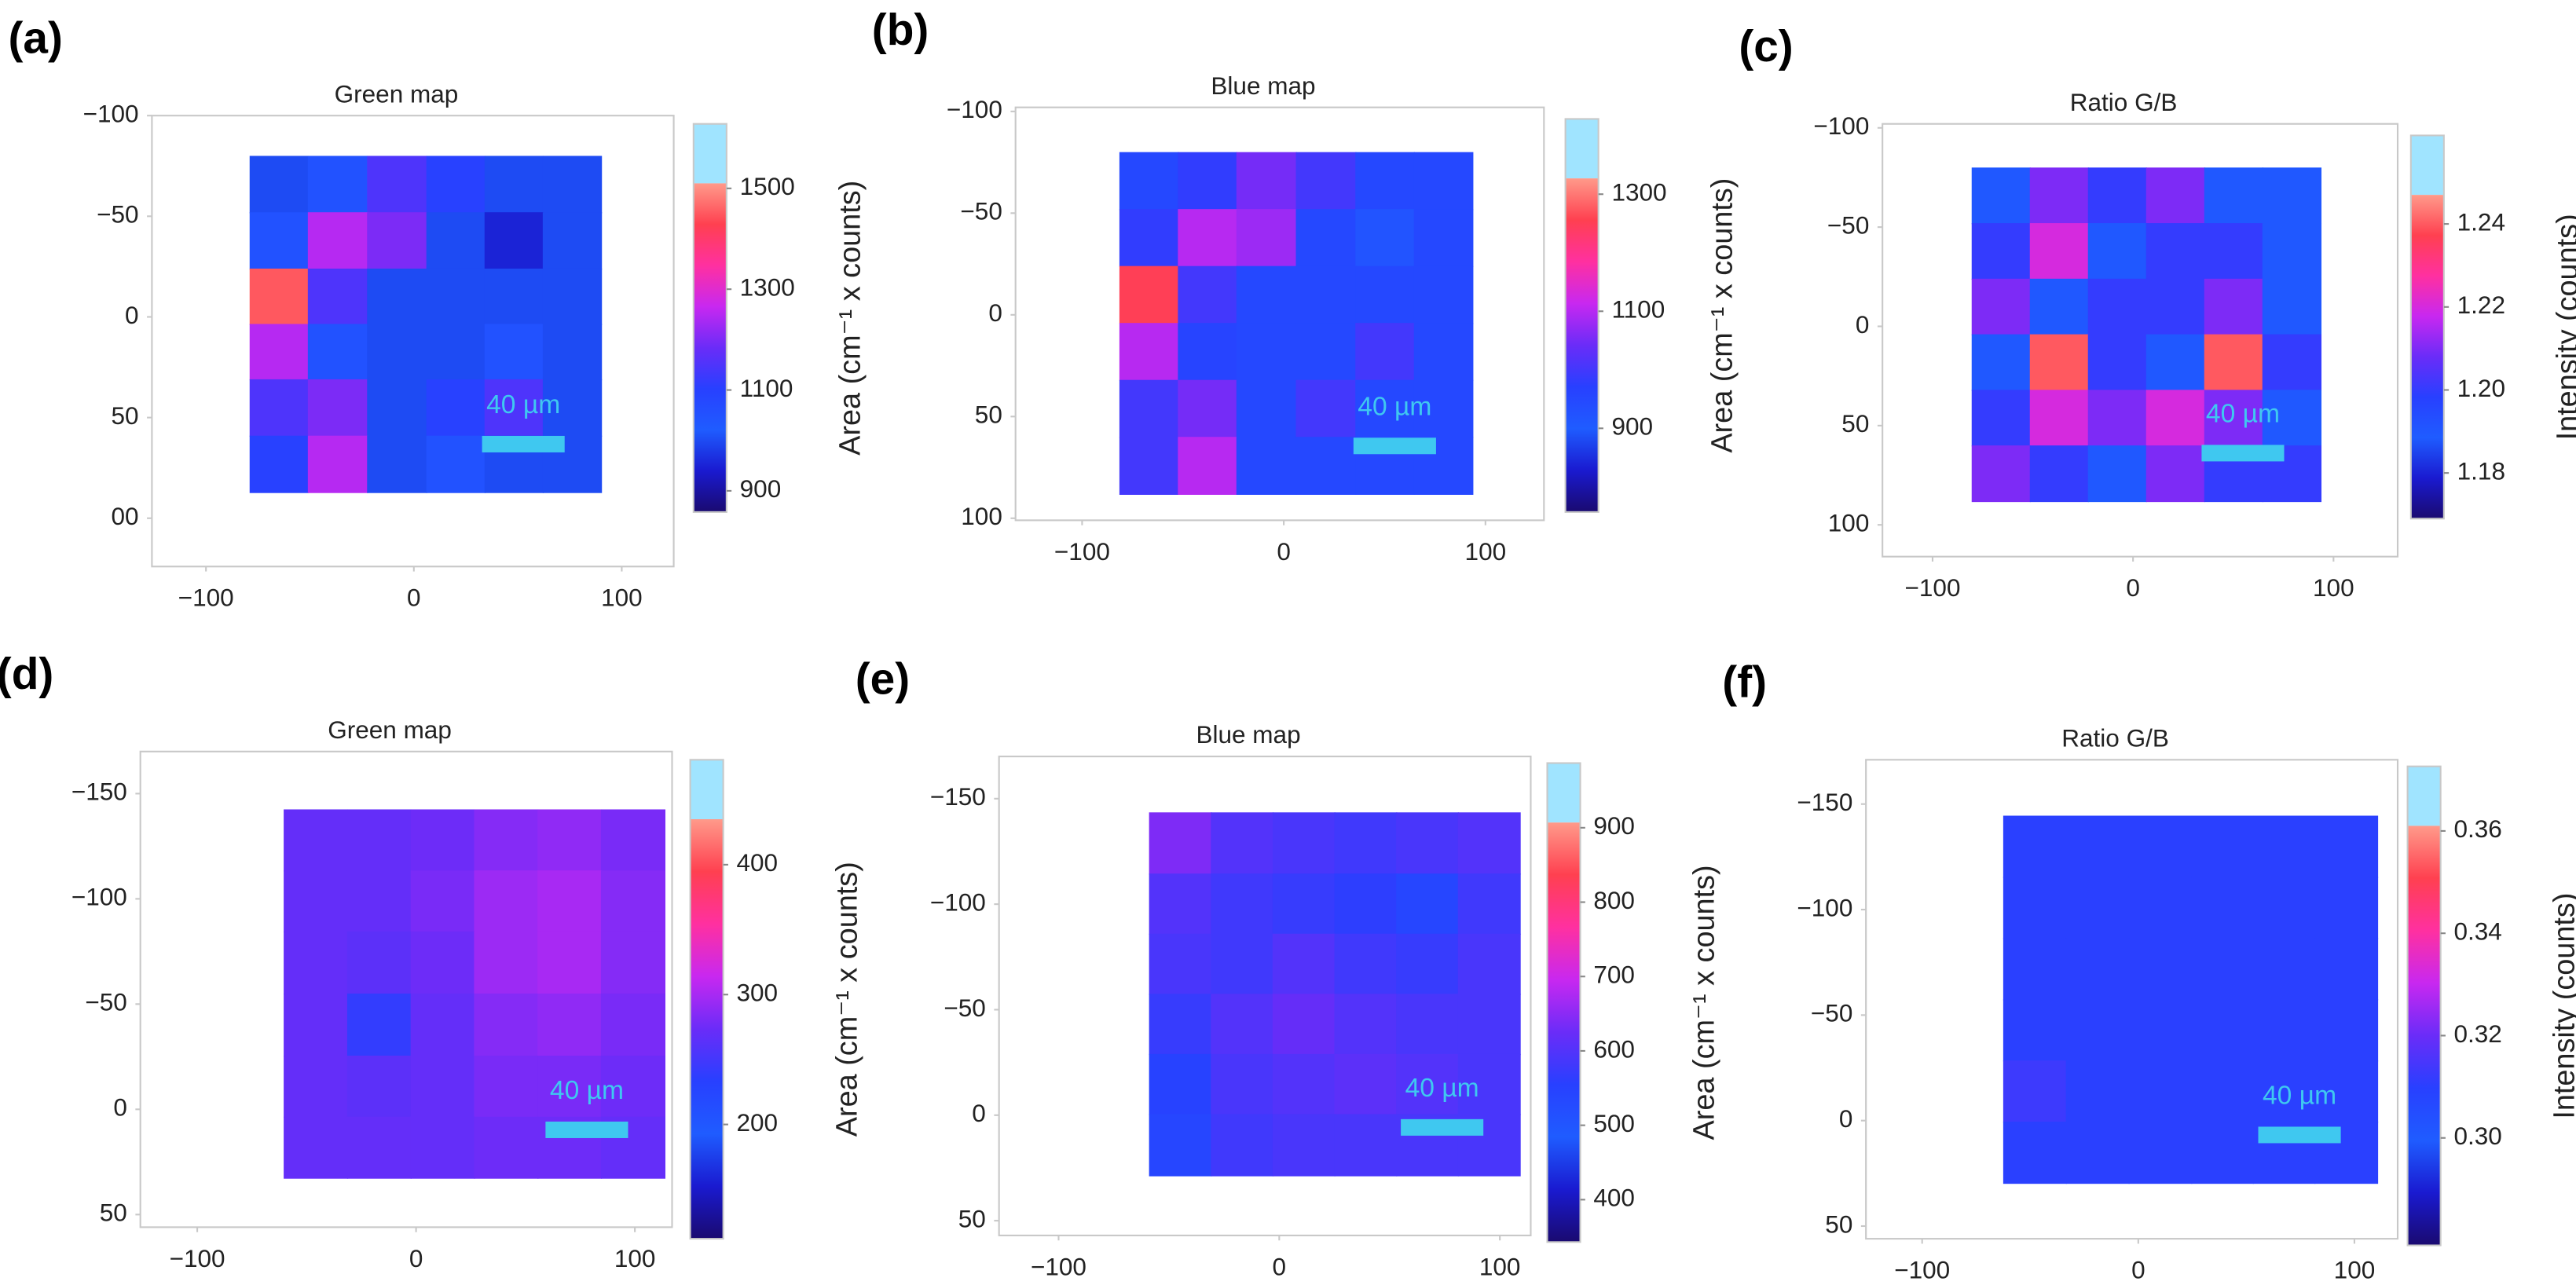  What do you see at coordinates (710, 153) in the screenshot?
I see `colorbar-over` at bounding box center [710, 153].